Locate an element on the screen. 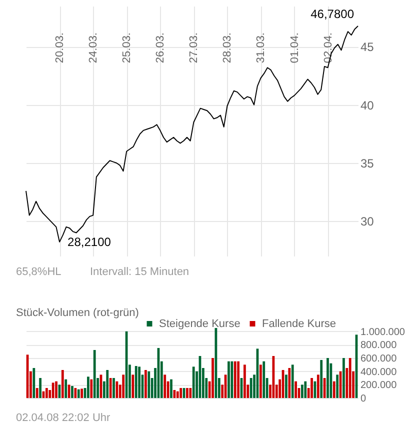  x-tick-label: 27.03. is located at coordinates (194, 48).